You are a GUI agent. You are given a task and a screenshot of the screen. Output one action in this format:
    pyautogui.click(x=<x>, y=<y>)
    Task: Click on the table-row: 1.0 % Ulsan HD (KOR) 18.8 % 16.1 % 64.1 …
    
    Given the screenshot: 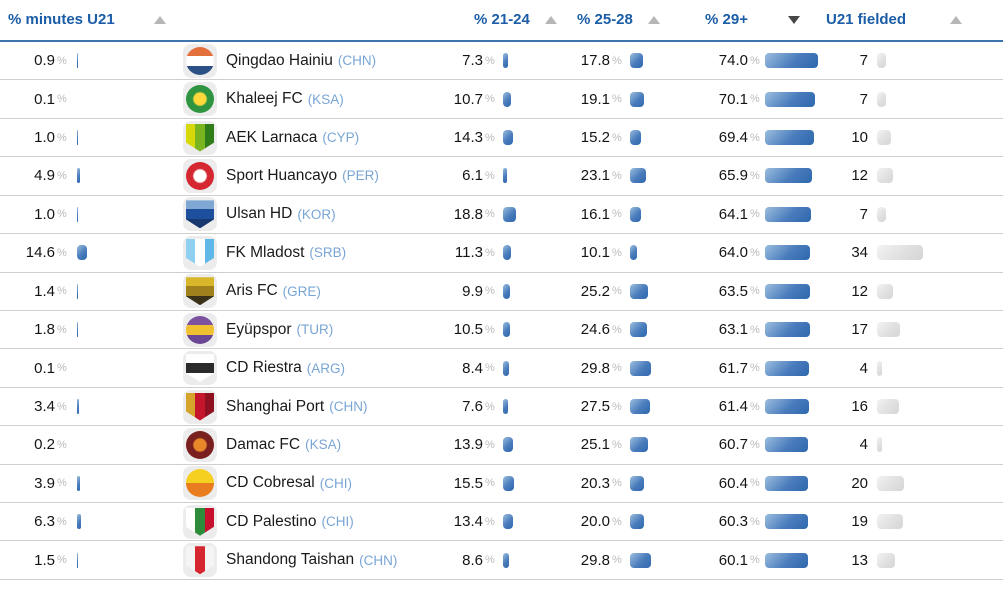 What is the action you would take?
    pyautogui.click(x=501, y=215)
    